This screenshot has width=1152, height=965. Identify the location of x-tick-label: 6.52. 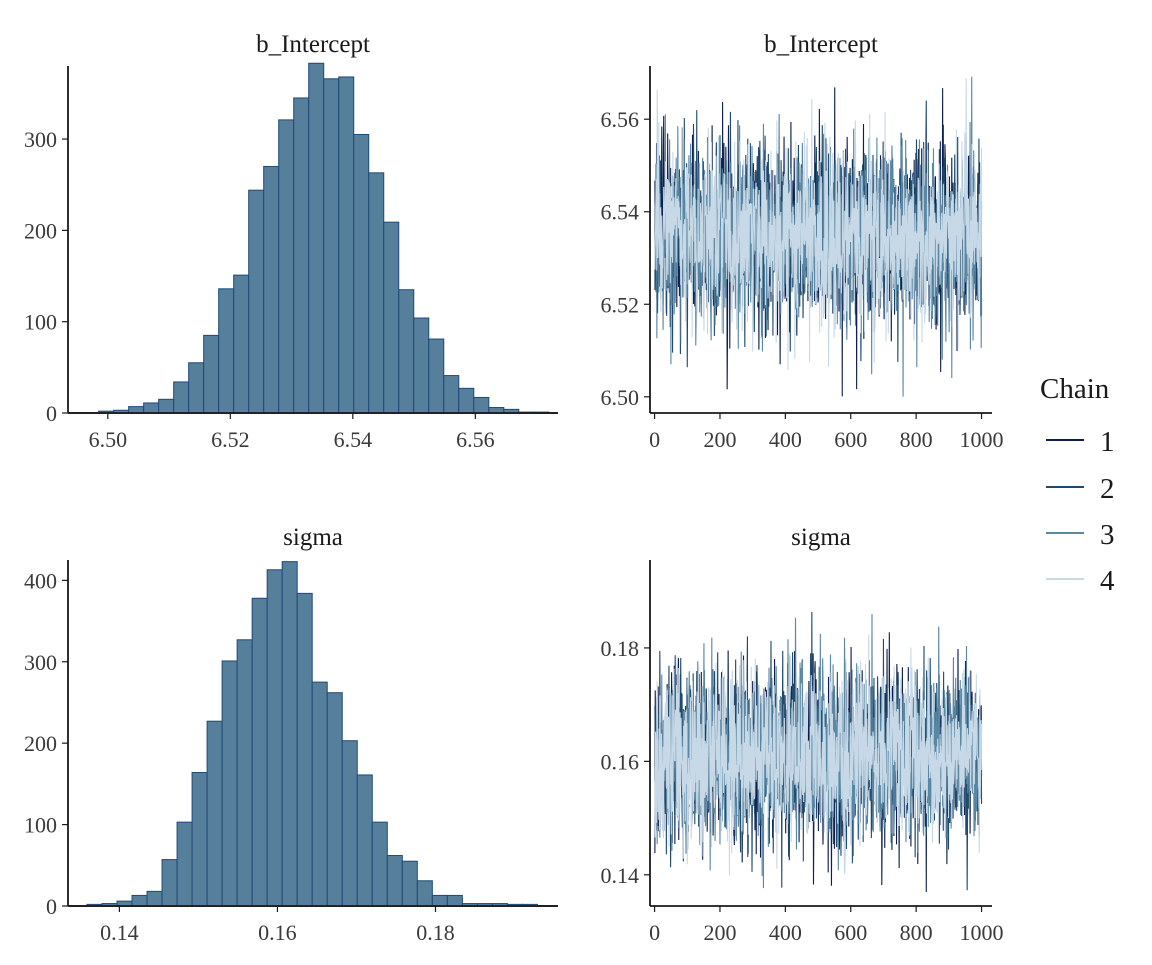
(230, 439).